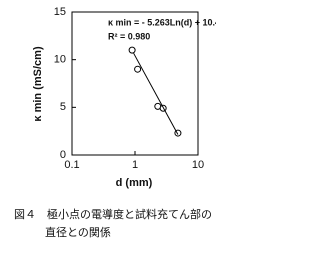 Image resolution: width=320 pixels, height=273 pixels. What do you see at coordinates (60, 12) in the screenshot?
I see `y-tick-label: 15` at bounding box center [60, 12].